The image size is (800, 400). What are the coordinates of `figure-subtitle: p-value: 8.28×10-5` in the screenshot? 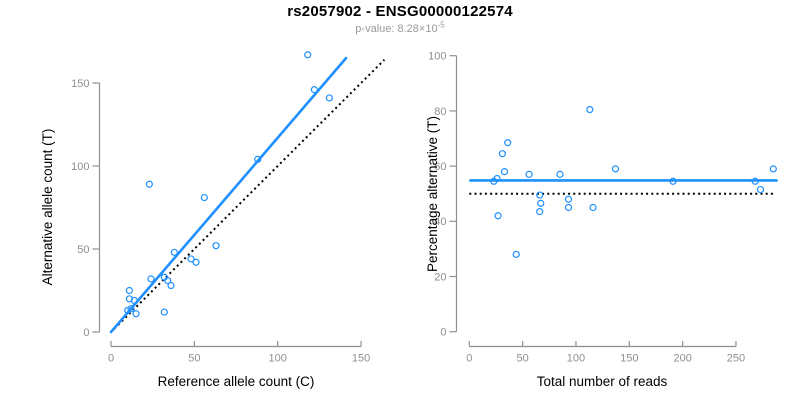 It's located at (400, 27).